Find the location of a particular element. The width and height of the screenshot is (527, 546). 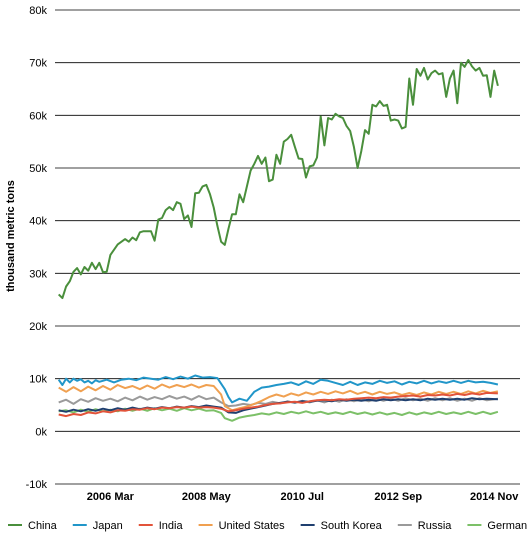

series-line-united-states is located at coordinates (278, 397).